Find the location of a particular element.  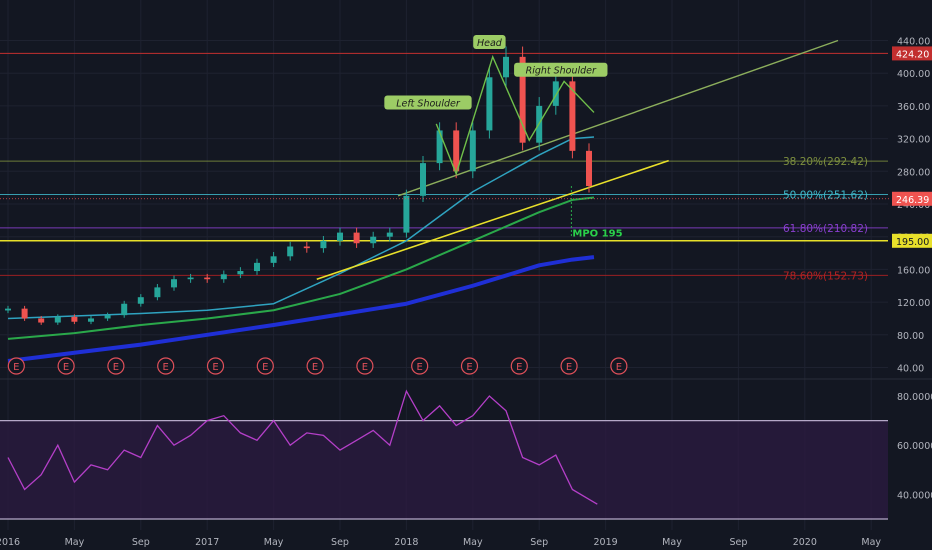

trendline-rising-support is located at coordinates (492, 219).